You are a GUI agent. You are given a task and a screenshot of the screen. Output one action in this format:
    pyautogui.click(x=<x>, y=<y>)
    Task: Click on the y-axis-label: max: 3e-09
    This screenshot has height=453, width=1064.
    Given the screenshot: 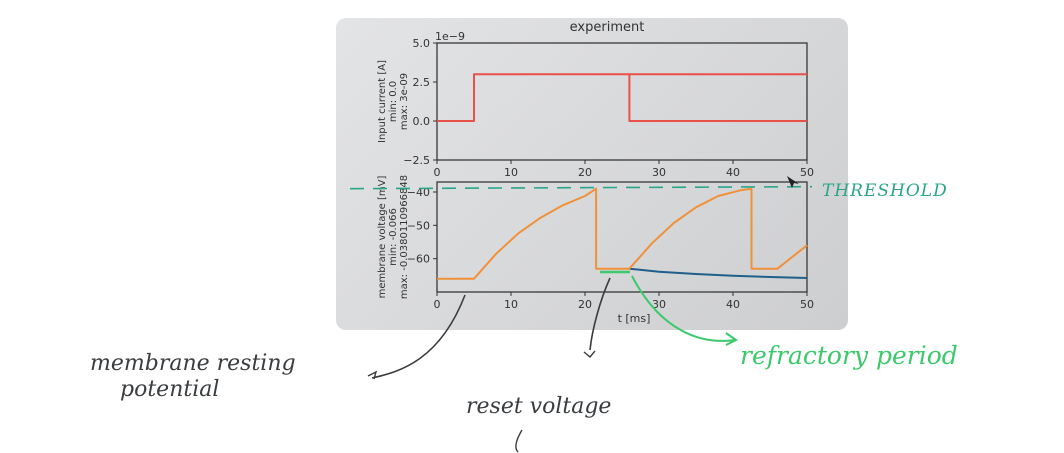 What is the action you would take?
    pyautogui.click(x=404, y=101)
    